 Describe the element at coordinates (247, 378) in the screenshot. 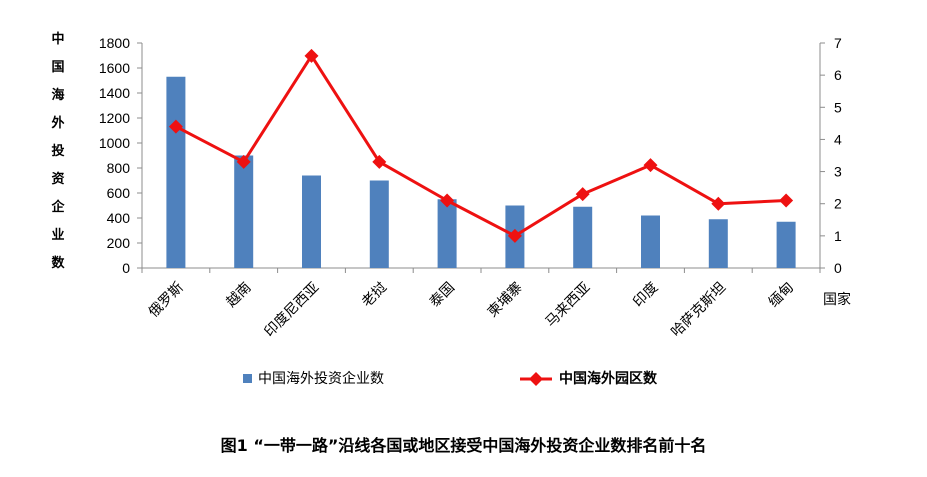

I see `legend-bar-swatch` at that location.